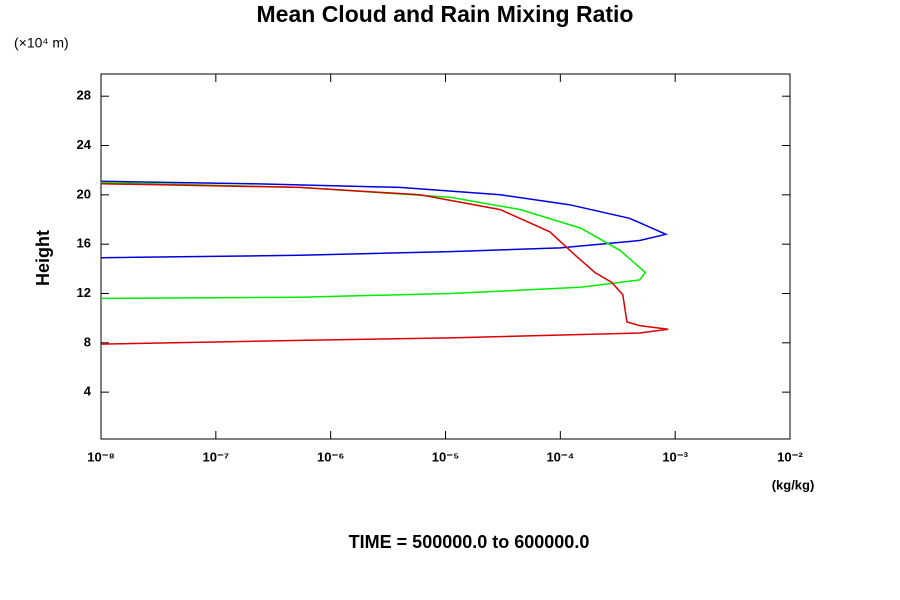  I want to click on x-axis-label: (kg/kg), so click(793, 484).